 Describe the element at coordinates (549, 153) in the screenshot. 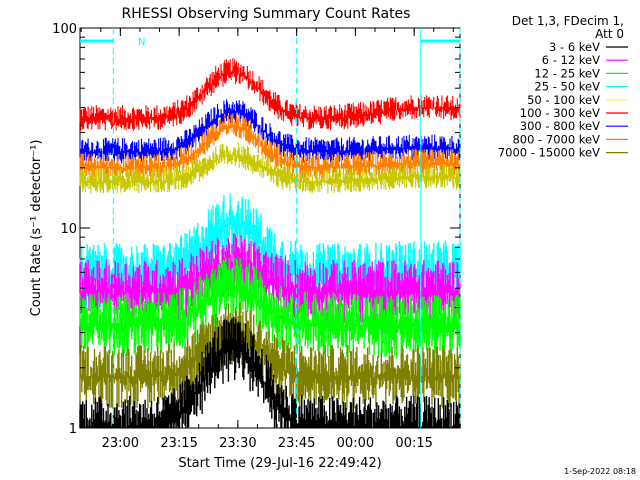

I see `legend-label-9: 7000 - 15000 keV` at that location.